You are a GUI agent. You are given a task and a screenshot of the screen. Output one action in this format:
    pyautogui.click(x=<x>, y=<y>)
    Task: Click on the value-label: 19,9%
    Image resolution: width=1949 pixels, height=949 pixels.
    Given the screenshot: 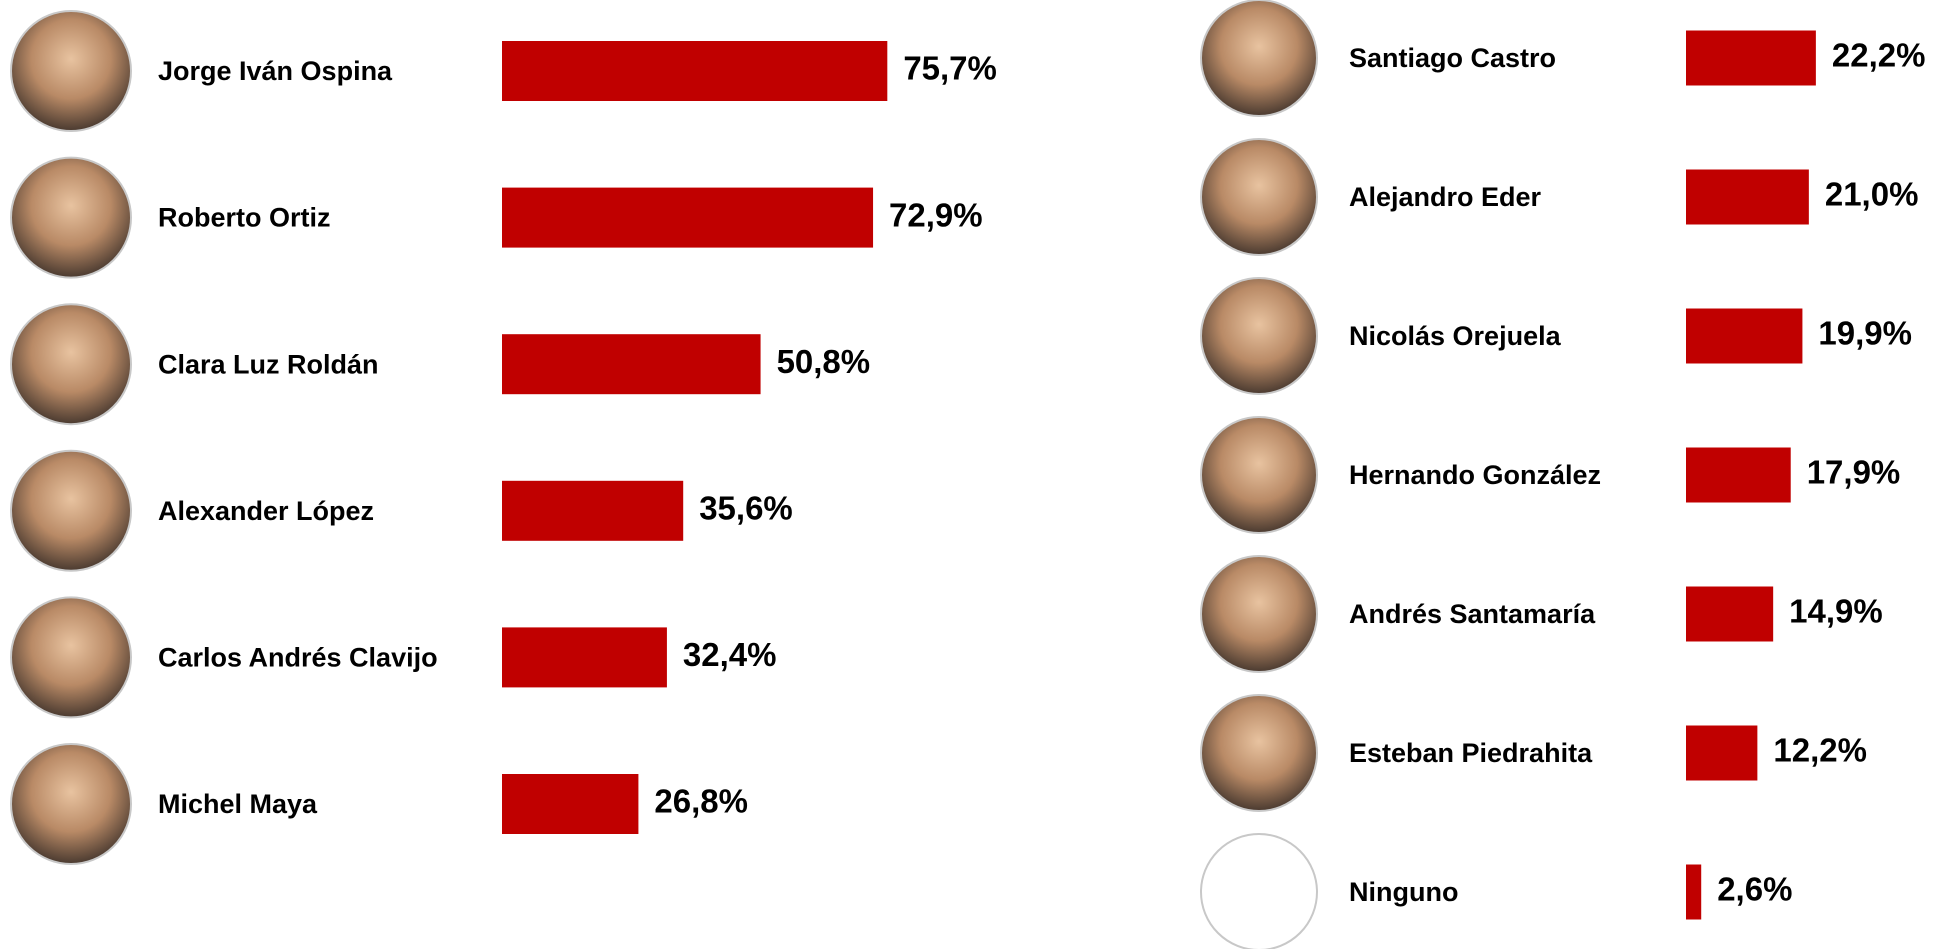 What is the action you would take?
    pyautogui.click(x=1865, y=333)
    